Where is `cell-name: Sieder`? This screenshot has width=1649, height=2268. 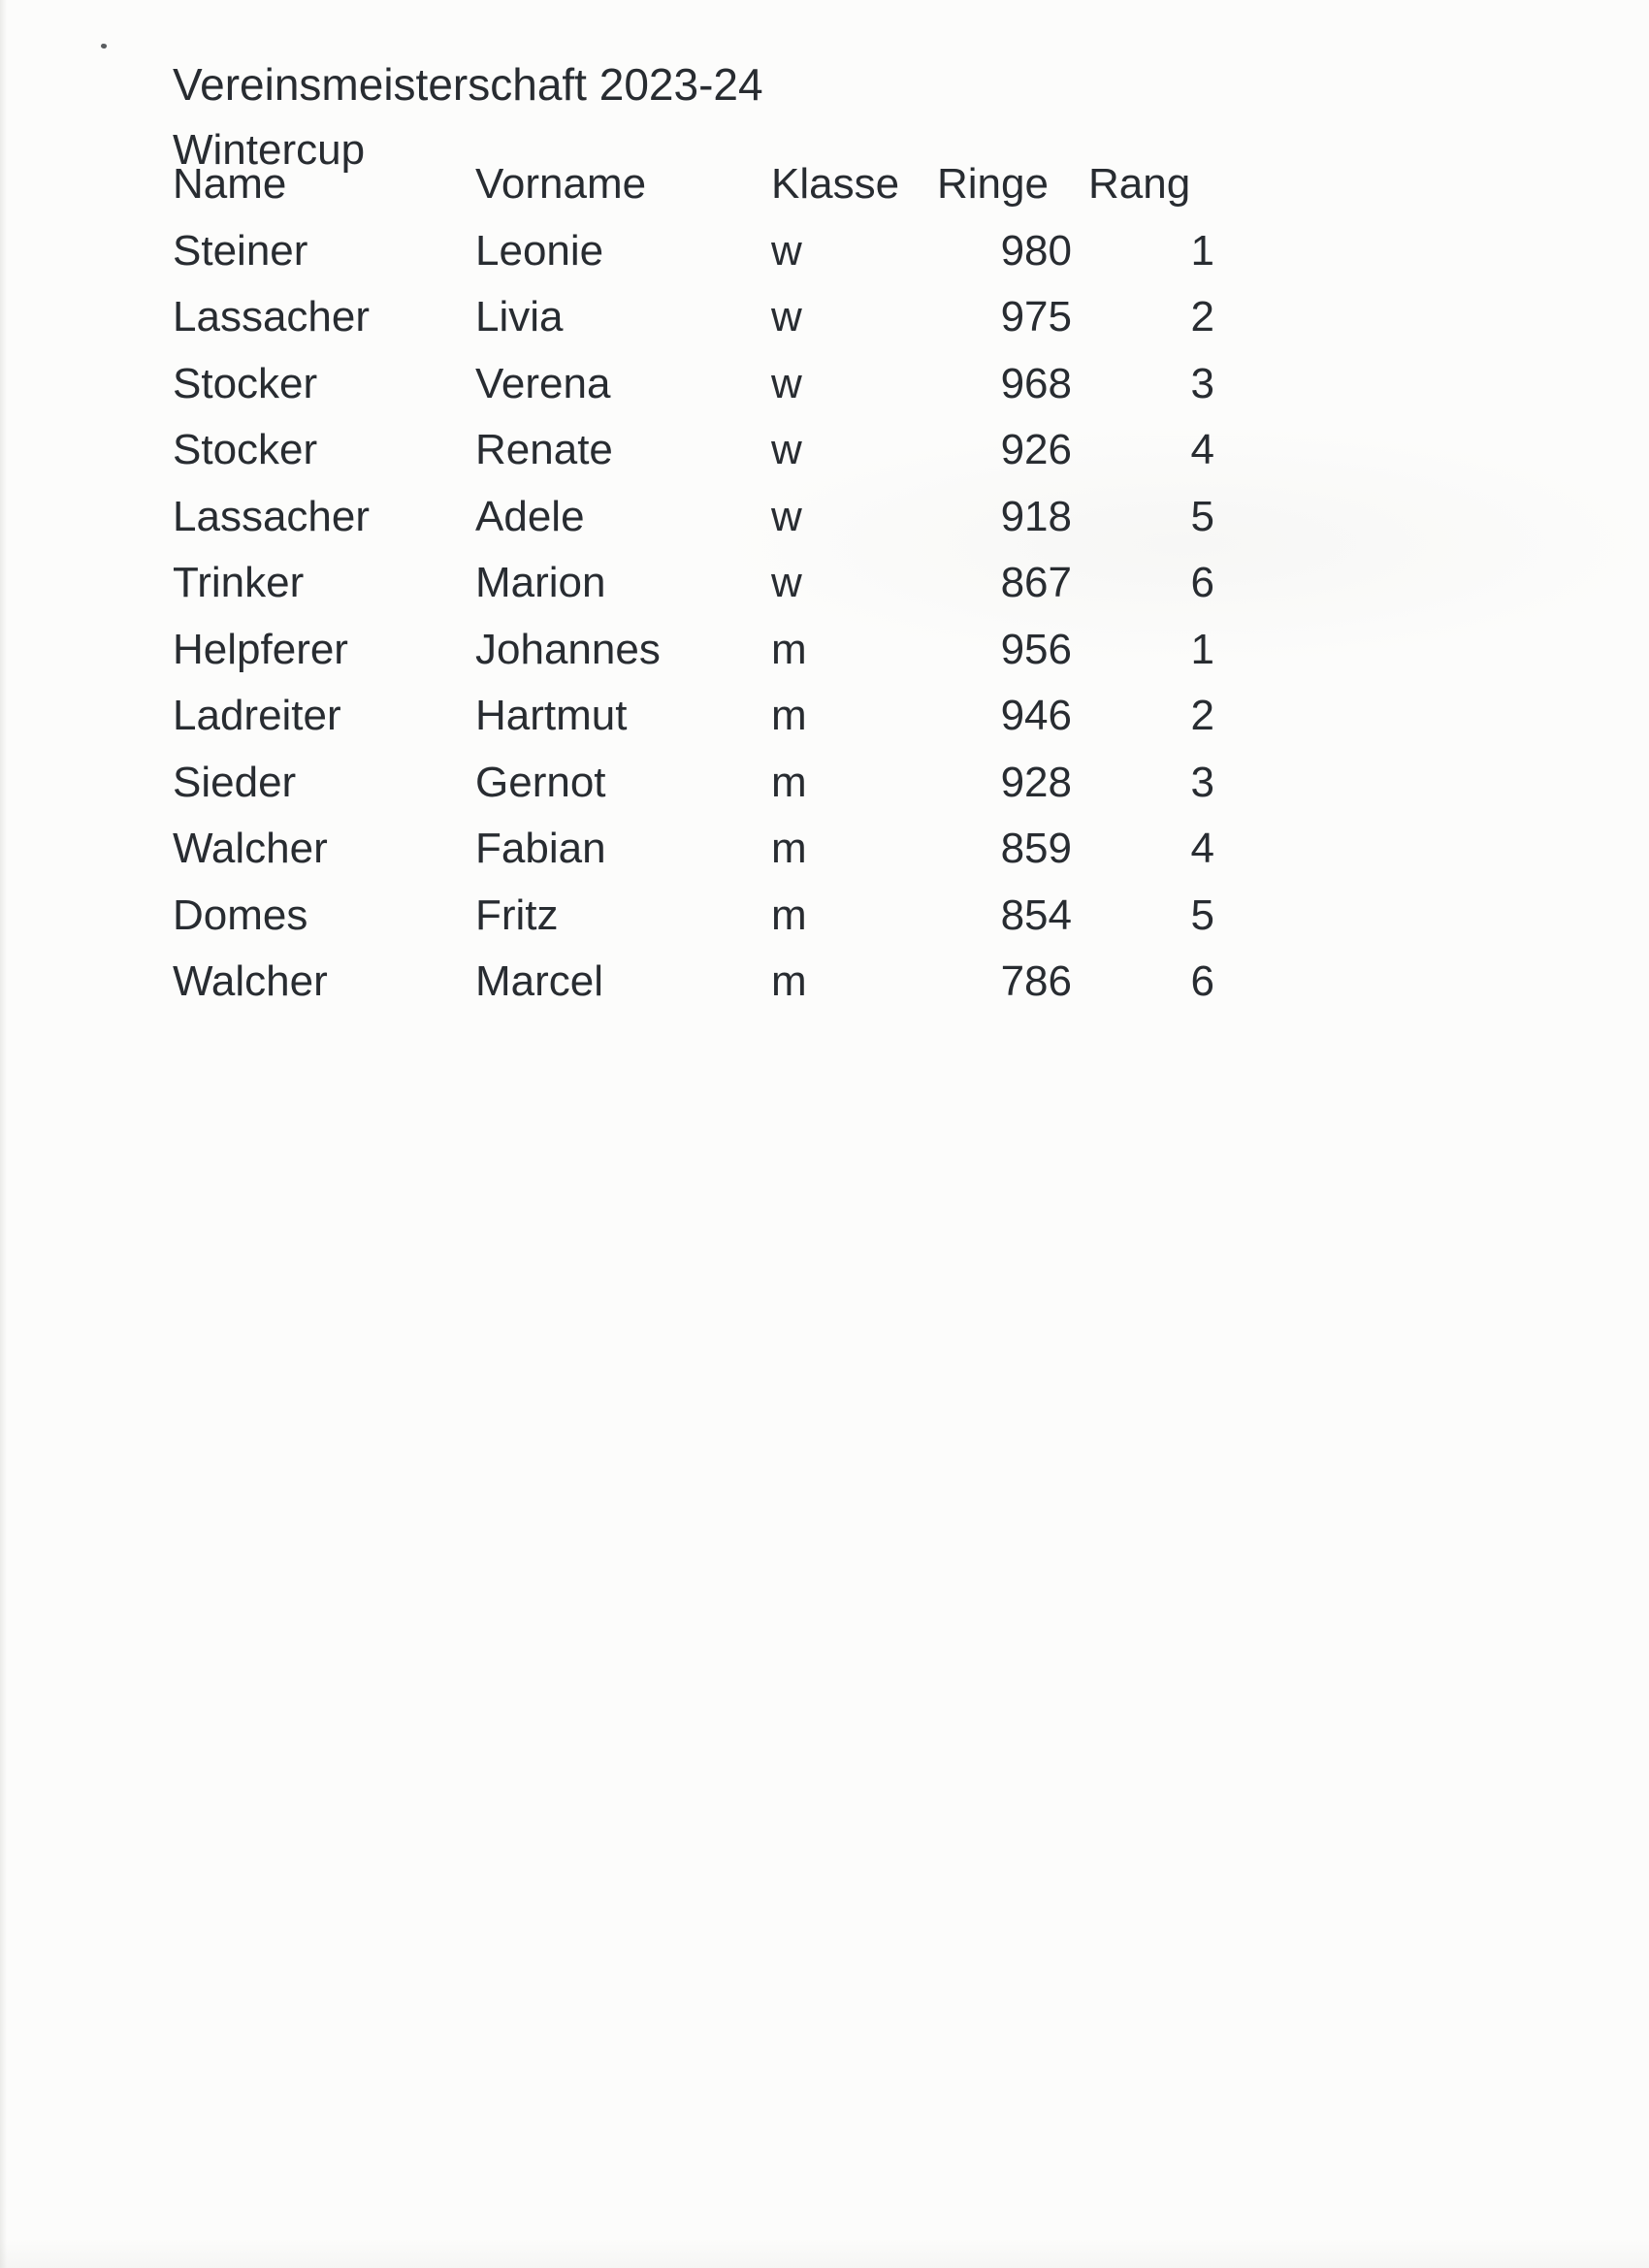 cell-name: Sieder is located at coordinates (235, 782).